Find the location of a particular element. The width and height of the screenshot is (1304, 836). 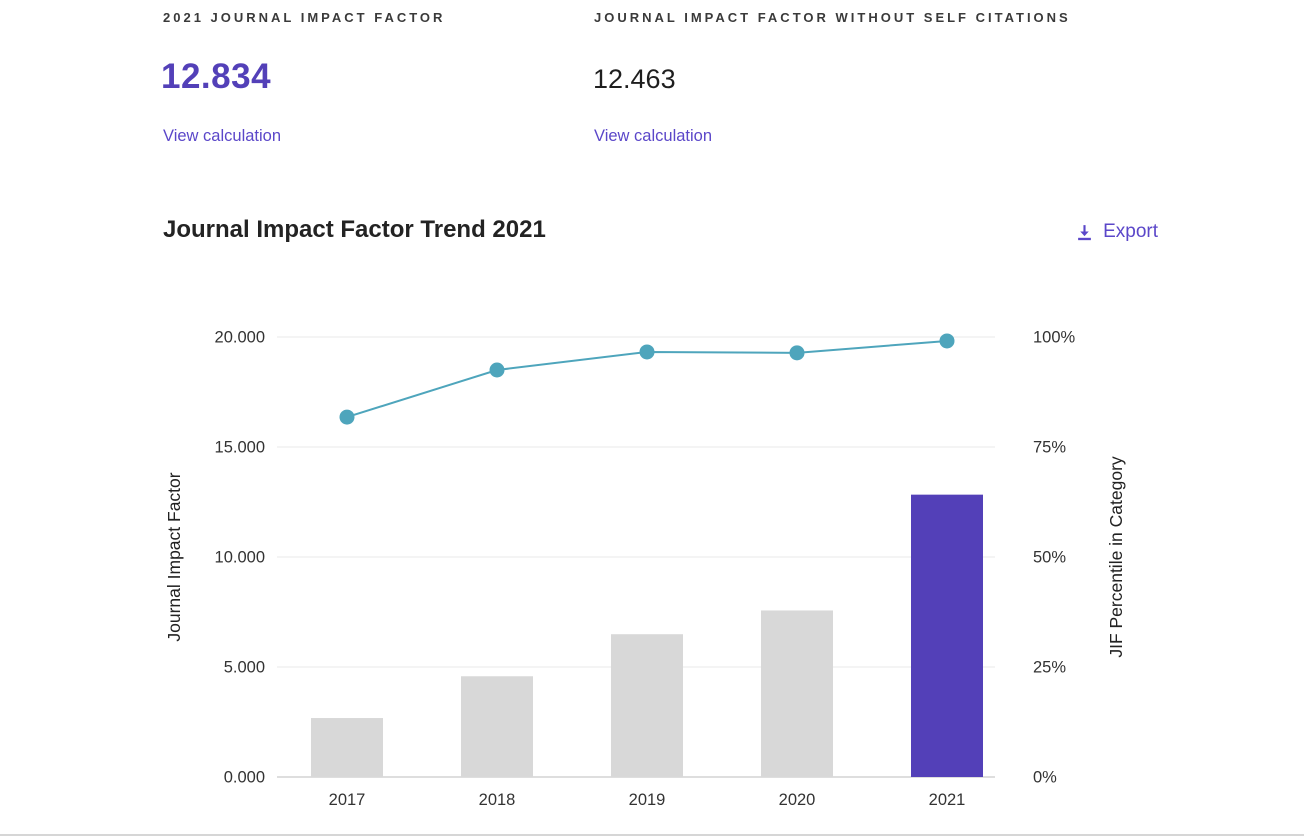

export-button: Export is located at coordinates (1117, 232).